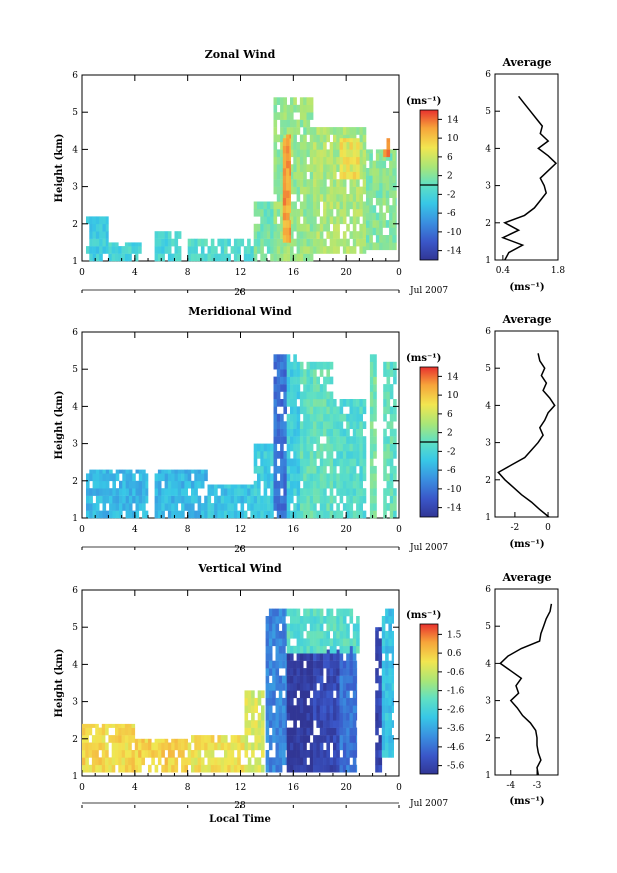 This screenshot has height=873, width=617. What do you see at coordinates (188, 273) in the screenshot?
I see `x-tick-label: 8` at bounding box center [188, 273].